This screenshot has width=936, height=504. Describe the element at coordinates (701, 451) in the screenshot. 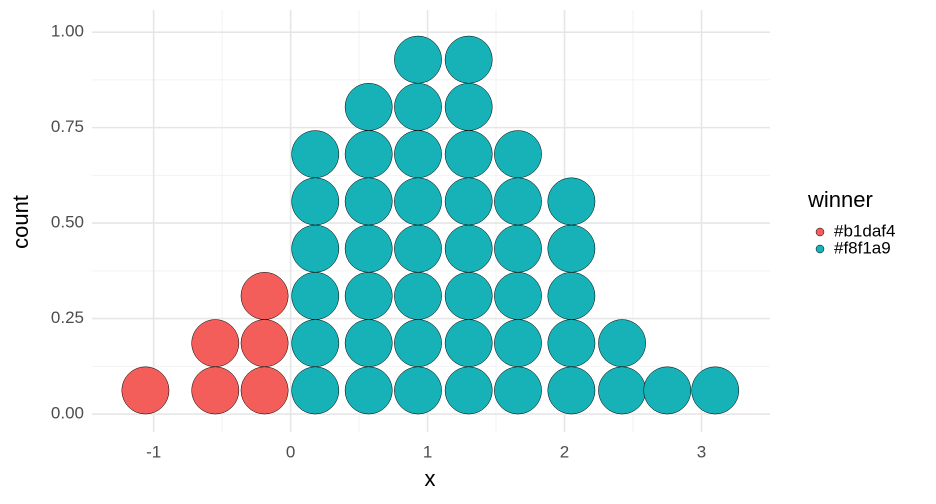

I see `x-tick-label: 3` at that location.